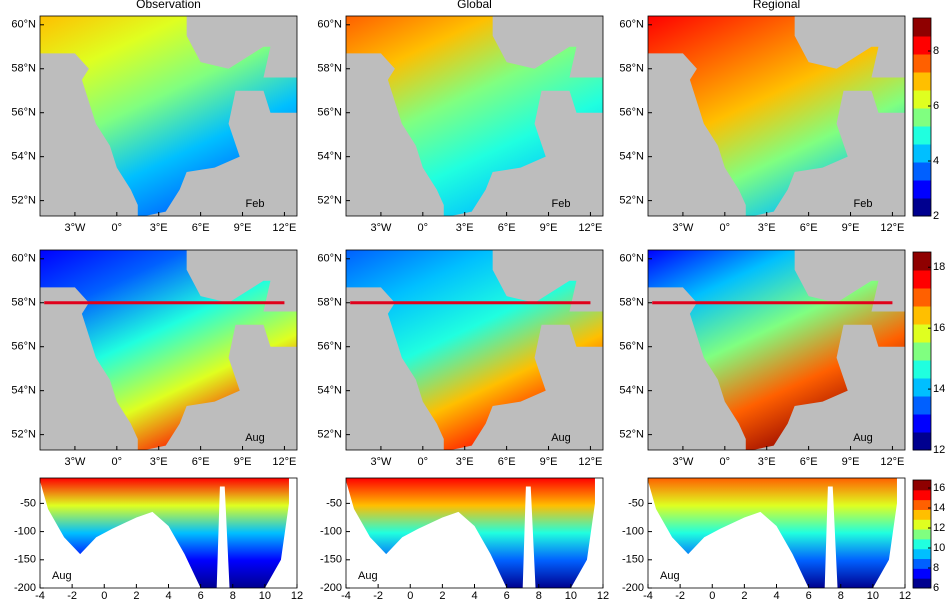 The width and height of the screenshot is (948, 601). Describe the element at coordinates (936, 216) in the screenshot. I see `colorbar-tick-label: 2` at that location.